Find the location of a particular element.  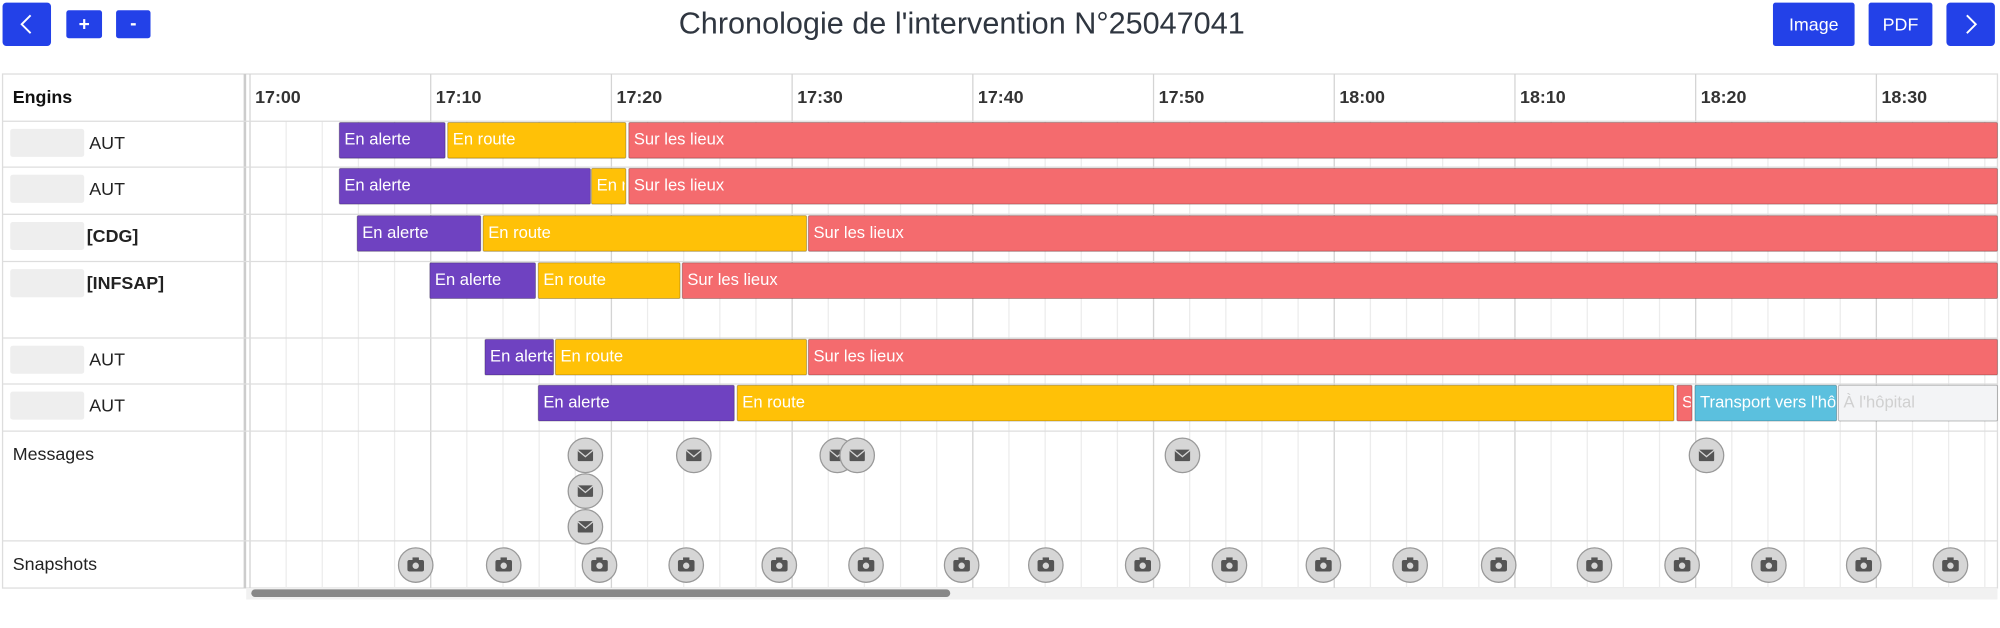

zoom-in-button is located at coordinates (84, 24).